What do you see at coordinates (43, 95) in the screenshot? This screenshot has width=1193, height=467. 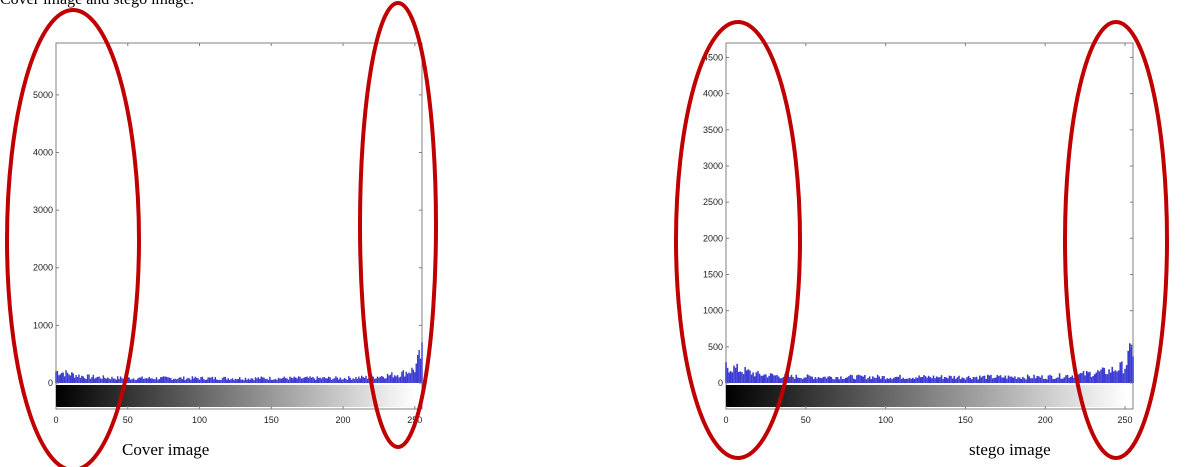 I see `y-tick-label: 5000` at bounding box center [43, 95].